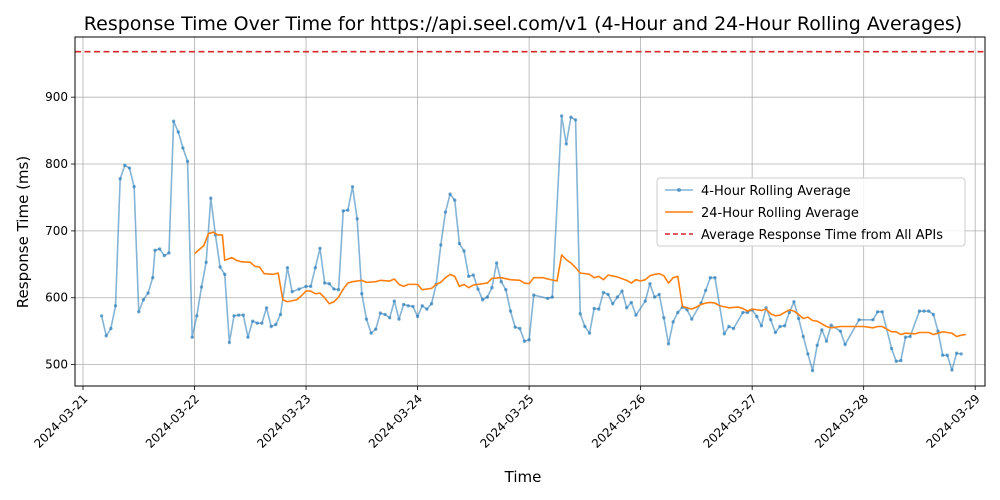 The image size is (1000, 500). I want to click on x-tick-label: 2024-03-26, so click(618, 421).